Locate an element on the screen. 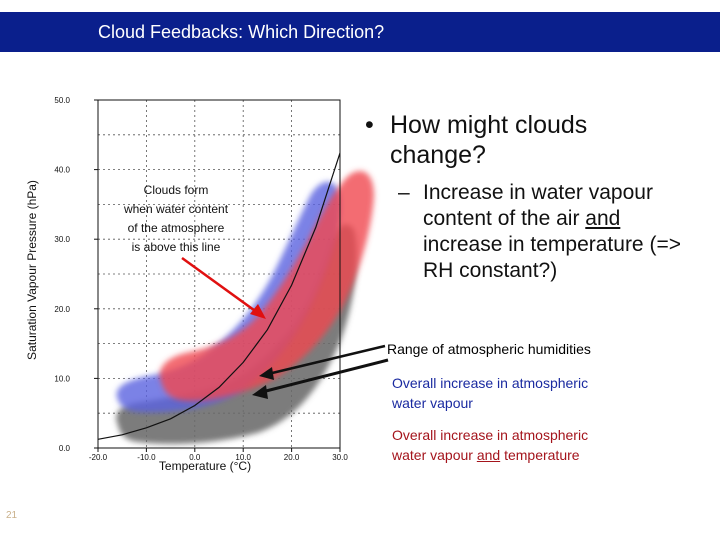 The width and height of the screenshot is (720, 540). y-tick-label: 10.0 is located at coordinates (62, 378).